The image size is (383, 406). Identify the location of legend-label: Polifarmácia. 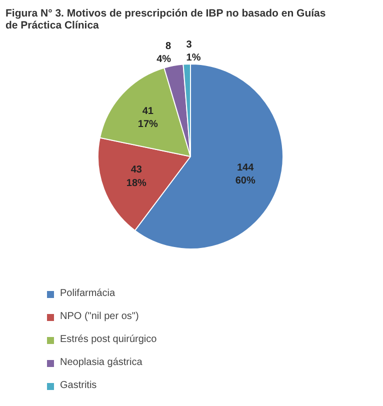
(88, 293).